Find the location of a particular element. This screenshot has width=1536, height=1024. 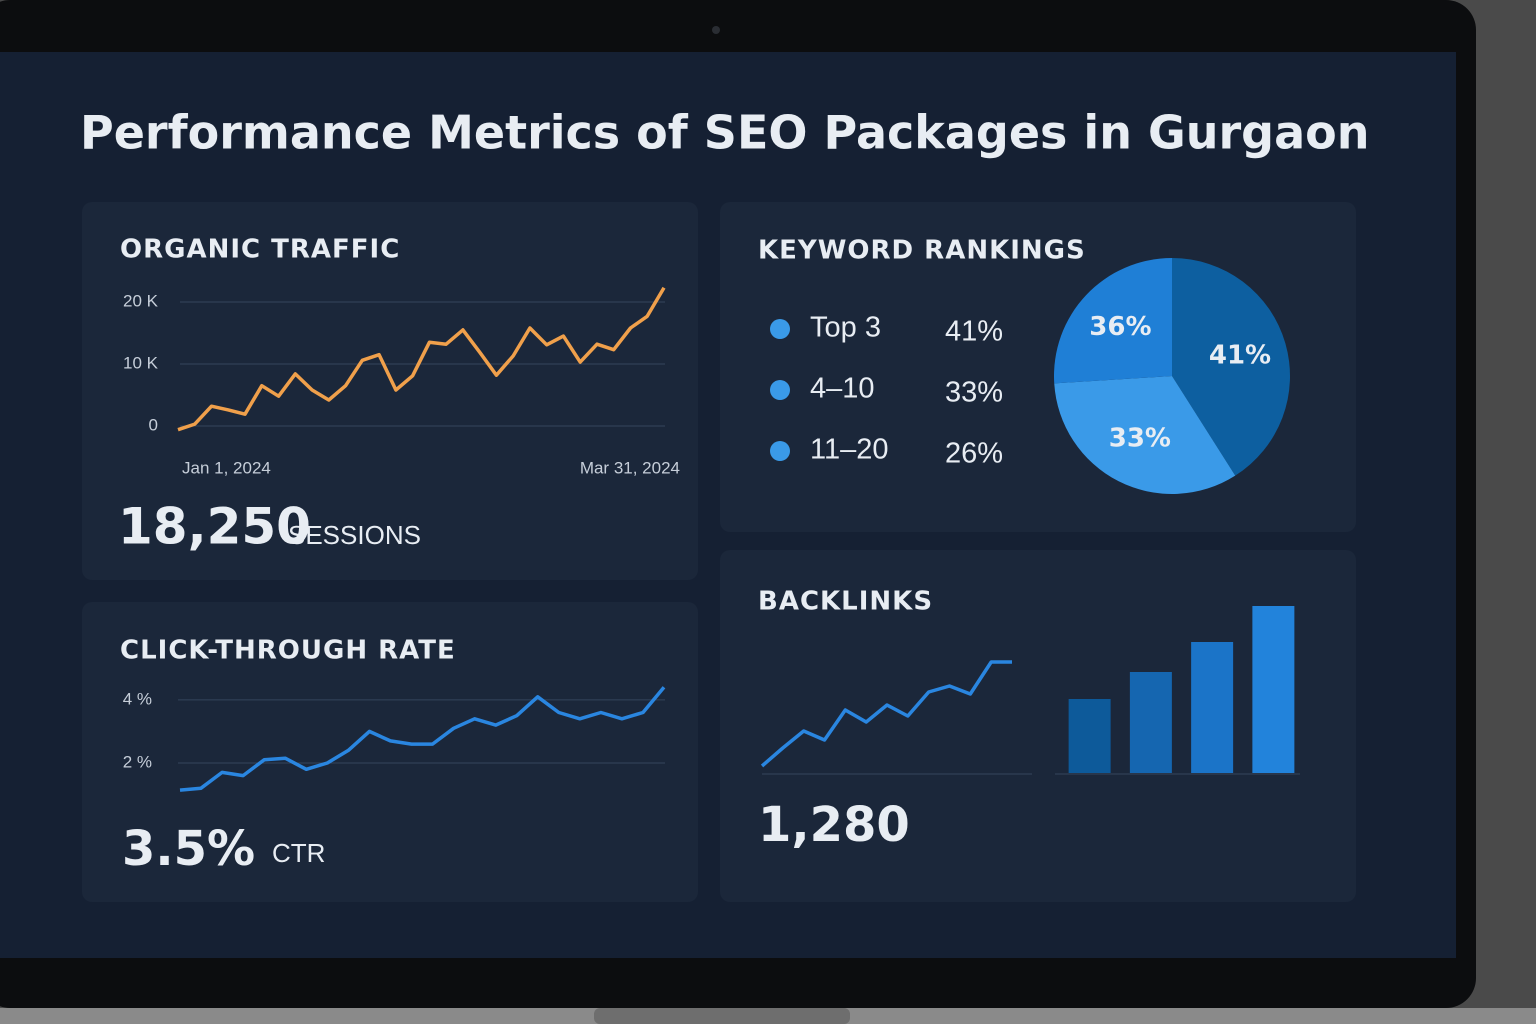

slice-label: 33% is located at coordinates (1140, 439).